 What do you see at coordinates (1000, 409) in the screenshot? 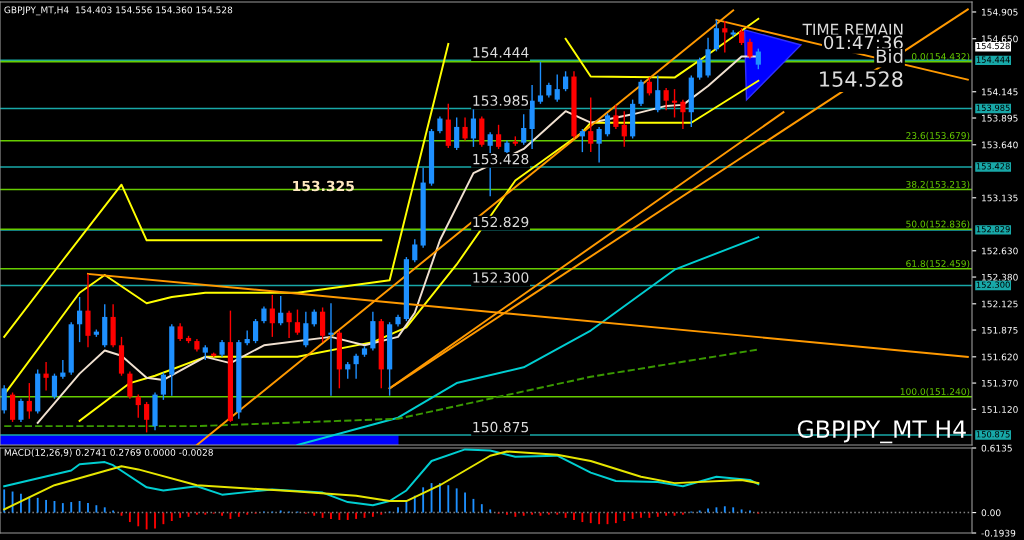
I see `y-tick-label: 151.120` at bounding box center [1000, 409].